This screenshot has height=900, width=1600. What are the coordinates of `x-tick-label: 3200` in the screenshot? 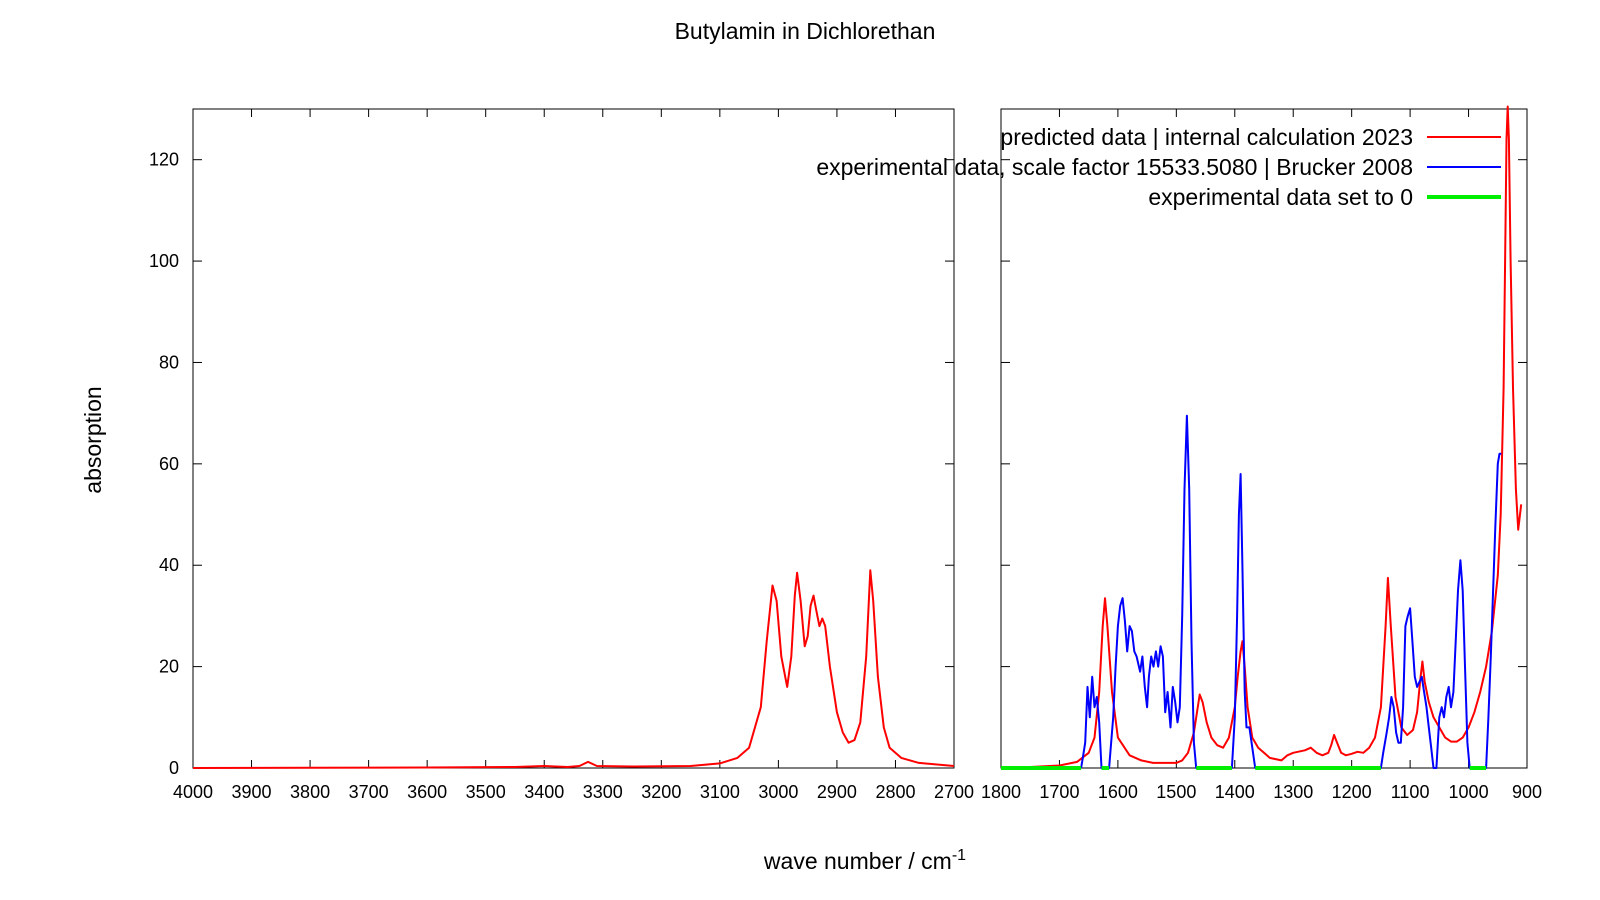 It's located at (661, 792).